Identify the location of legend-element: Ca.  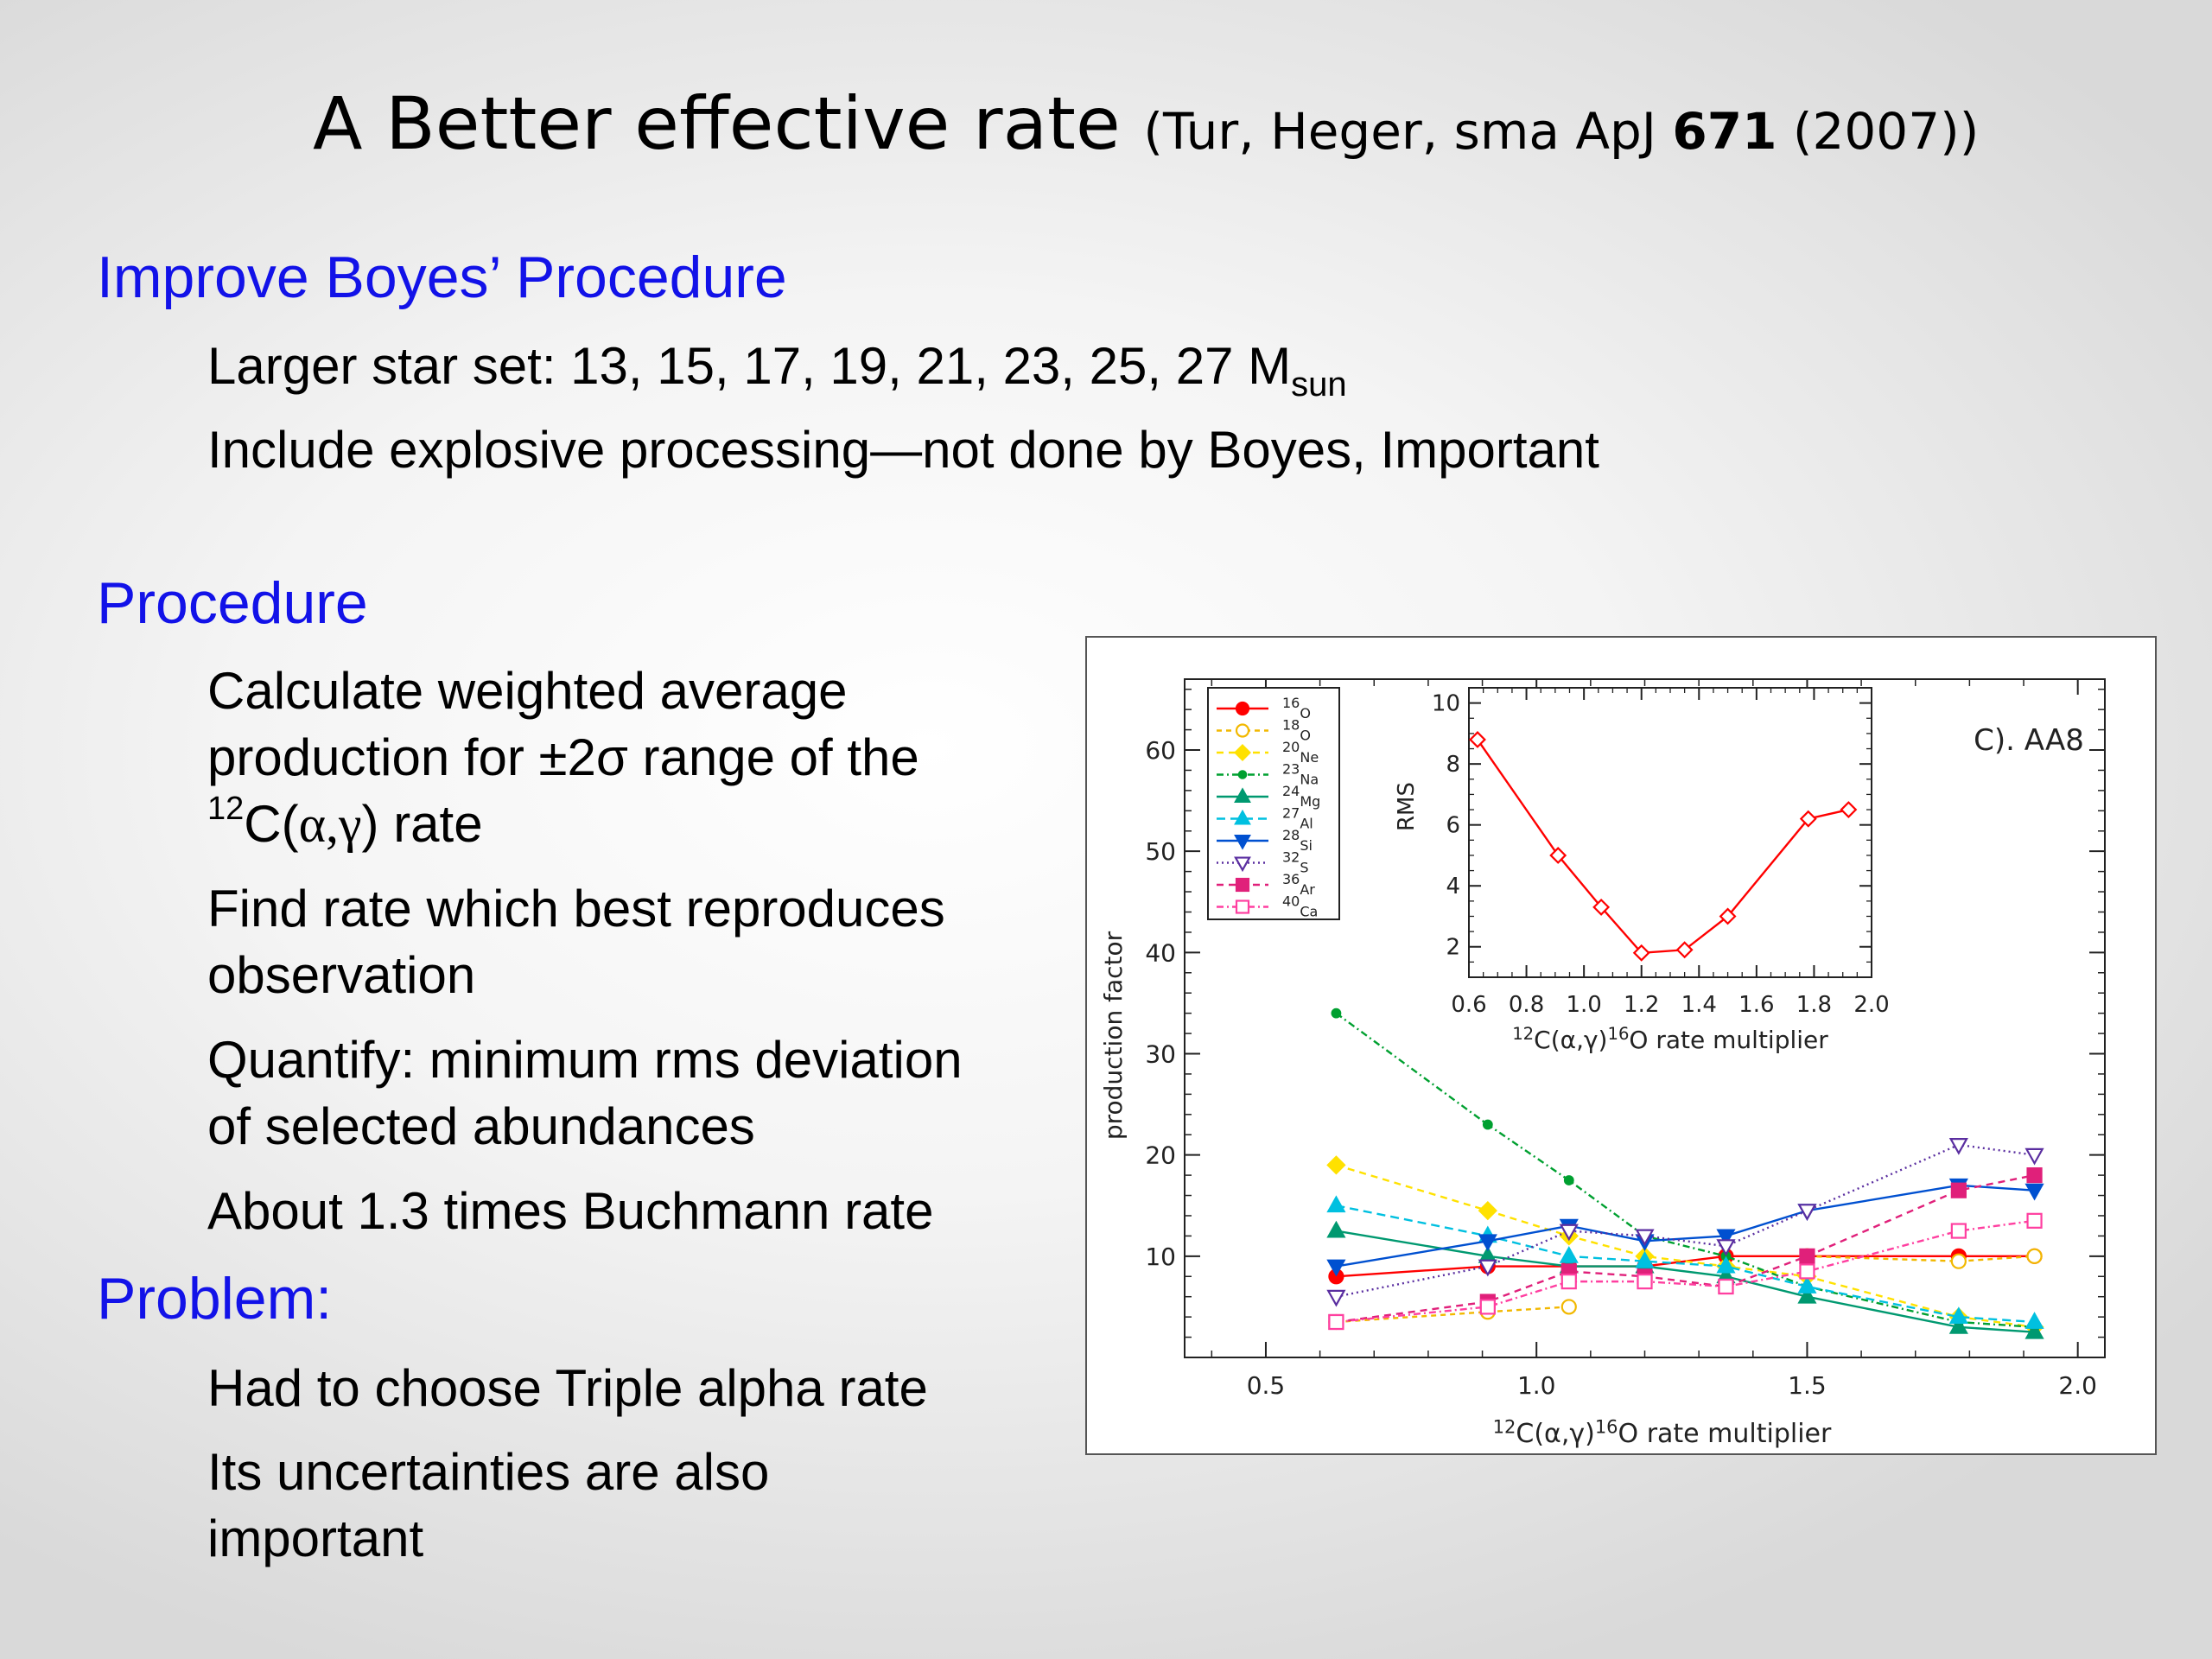
(1309, 912).